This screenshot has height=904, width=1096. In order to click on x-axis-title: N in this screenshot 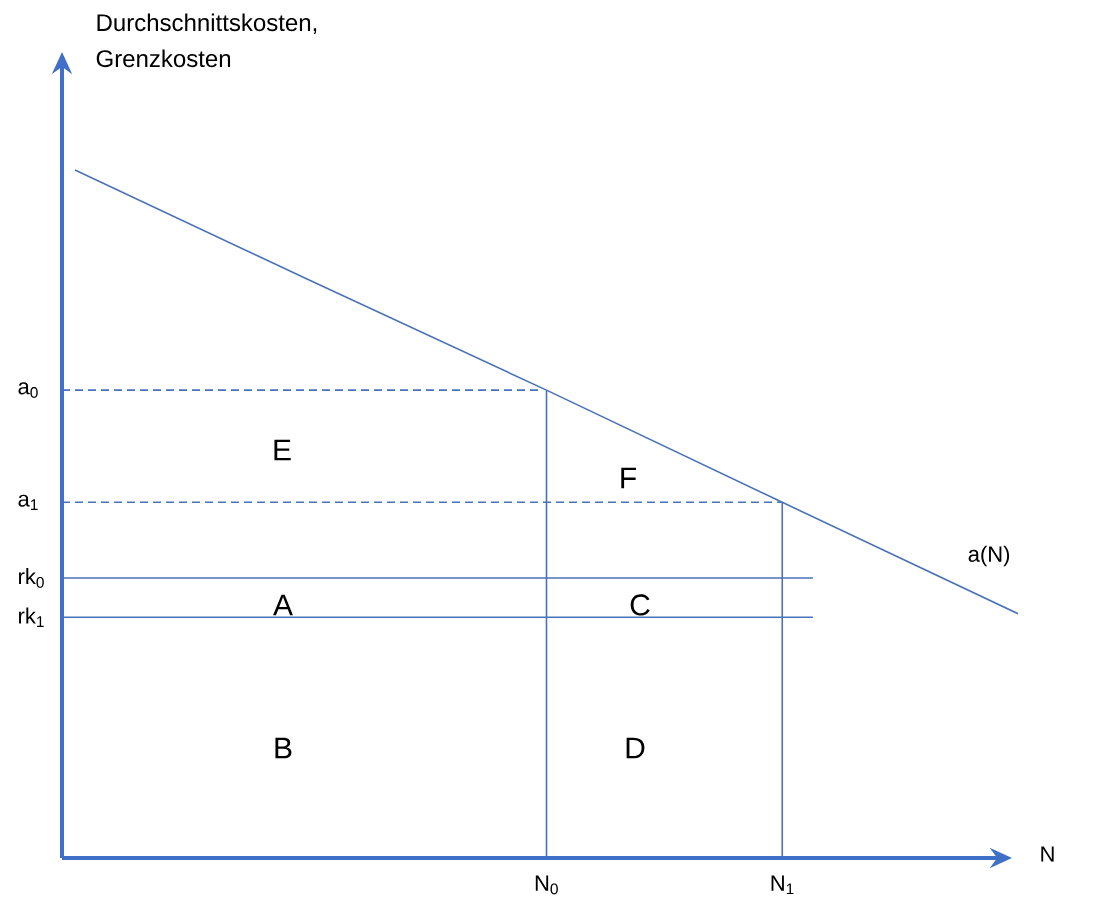, I will do `click(1047, 854)`.